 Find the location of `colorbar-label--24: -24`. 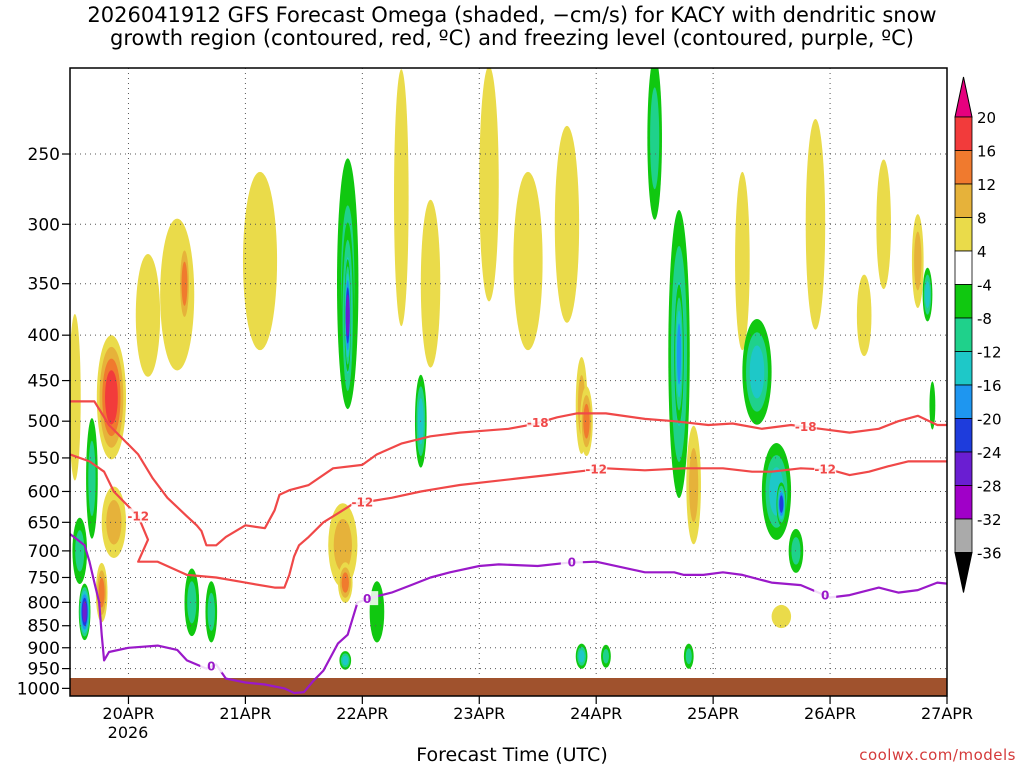

colorbar-label--24: -24 is located at coordinates (989, 453).